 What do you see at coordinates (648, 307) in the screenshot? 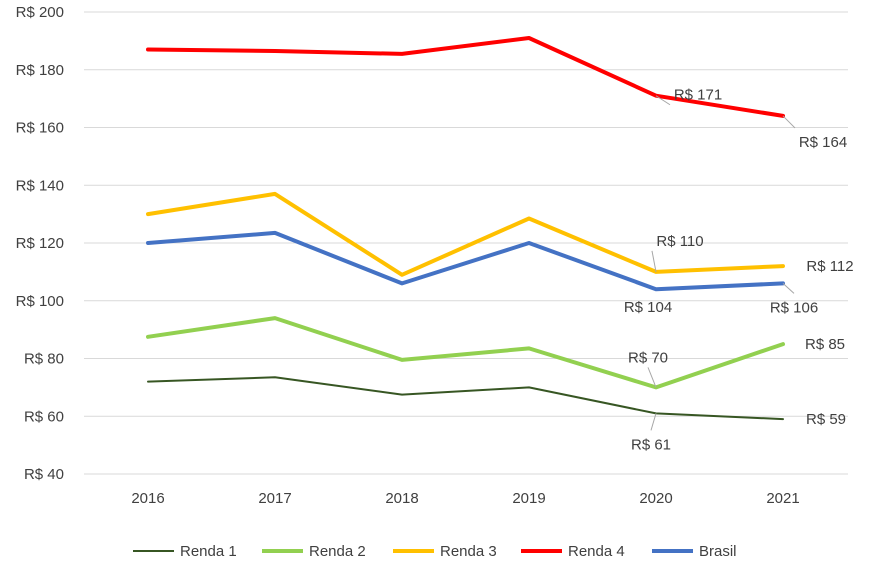
I see `data-label: R$ 104` at bounding box center [648, 307].